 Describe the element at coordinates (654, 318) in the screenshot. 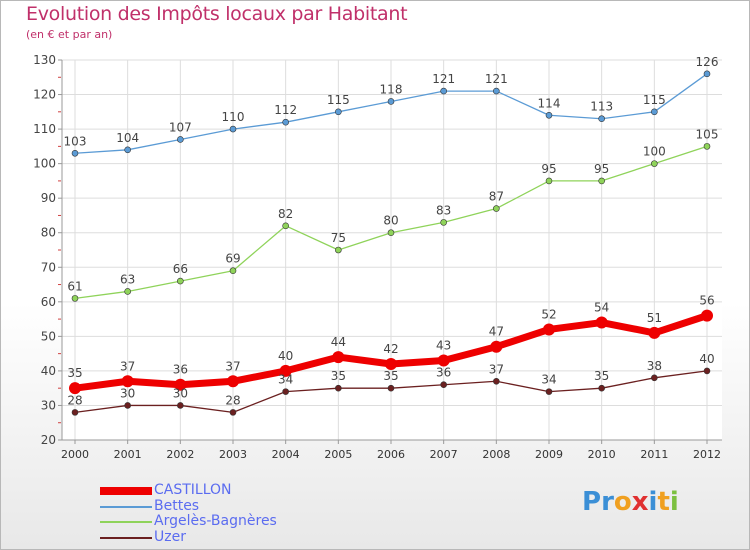

I see `data-label-castillon: 51` at that location.